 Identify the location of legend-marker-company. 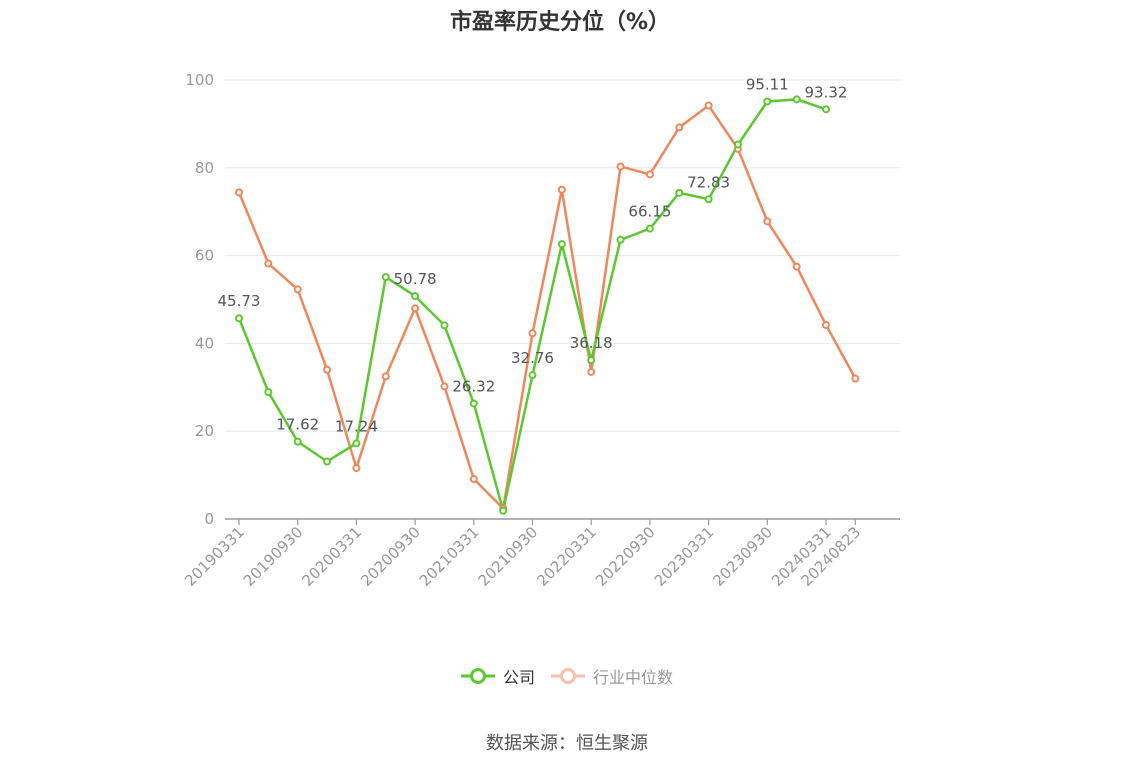
(477, 676).